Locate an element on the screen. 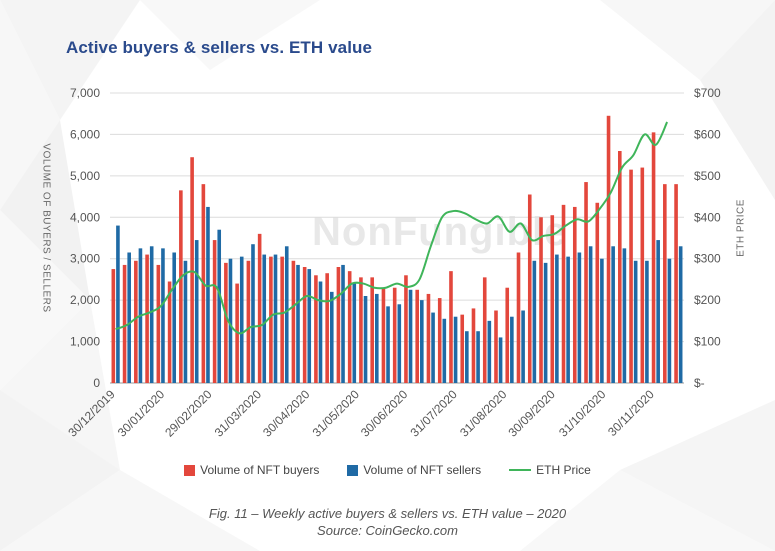  y-tick-label-right: $400 is located at coordinates (707, 217).